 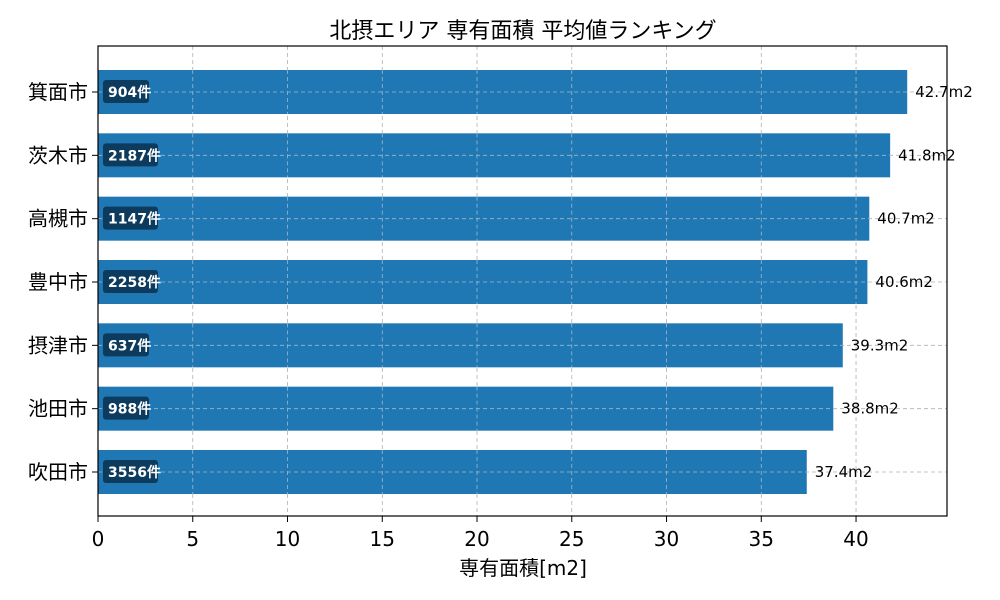 I want to click on value-label: 39.3m2, so click(x=880, y=345).